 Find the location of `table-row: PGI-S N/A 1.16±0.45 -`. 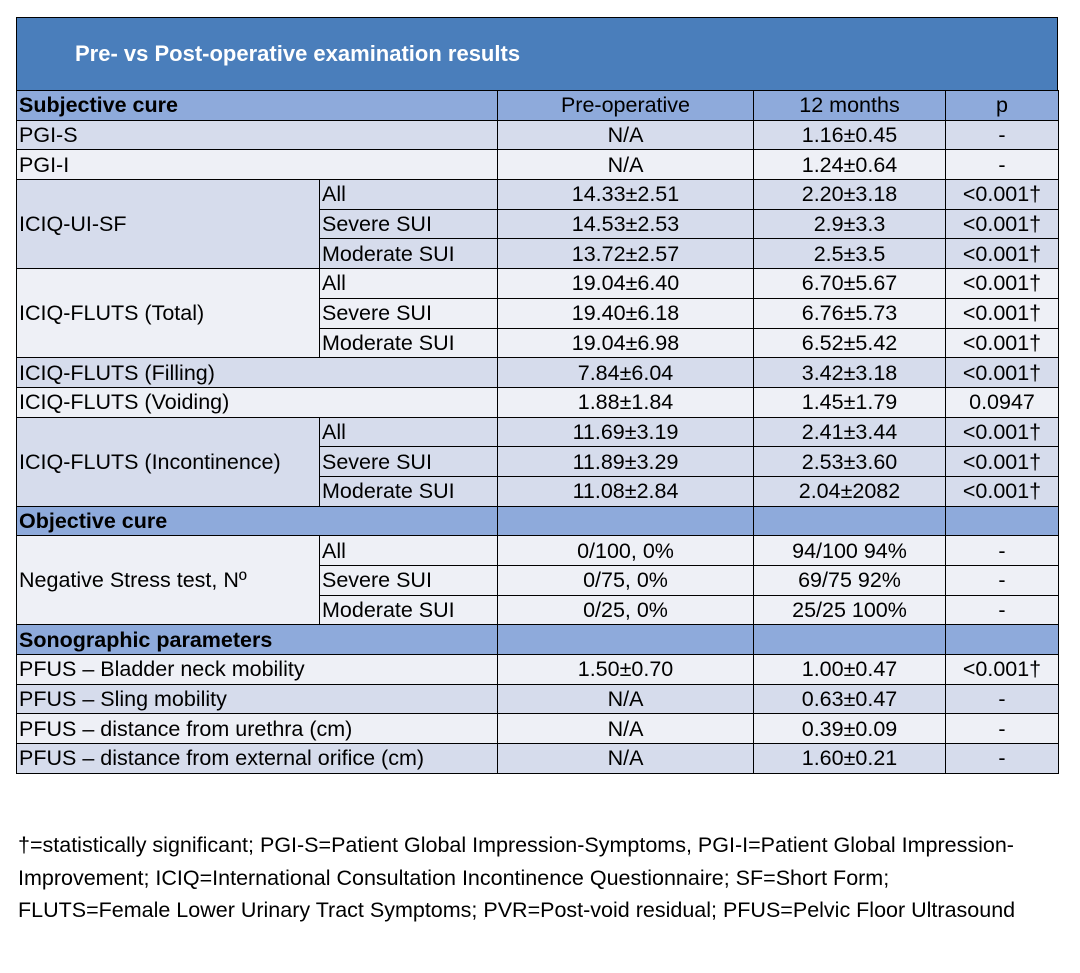

table-row: PGI-S N/A 1.16±0.45 - is located at coordinates (537, 135).